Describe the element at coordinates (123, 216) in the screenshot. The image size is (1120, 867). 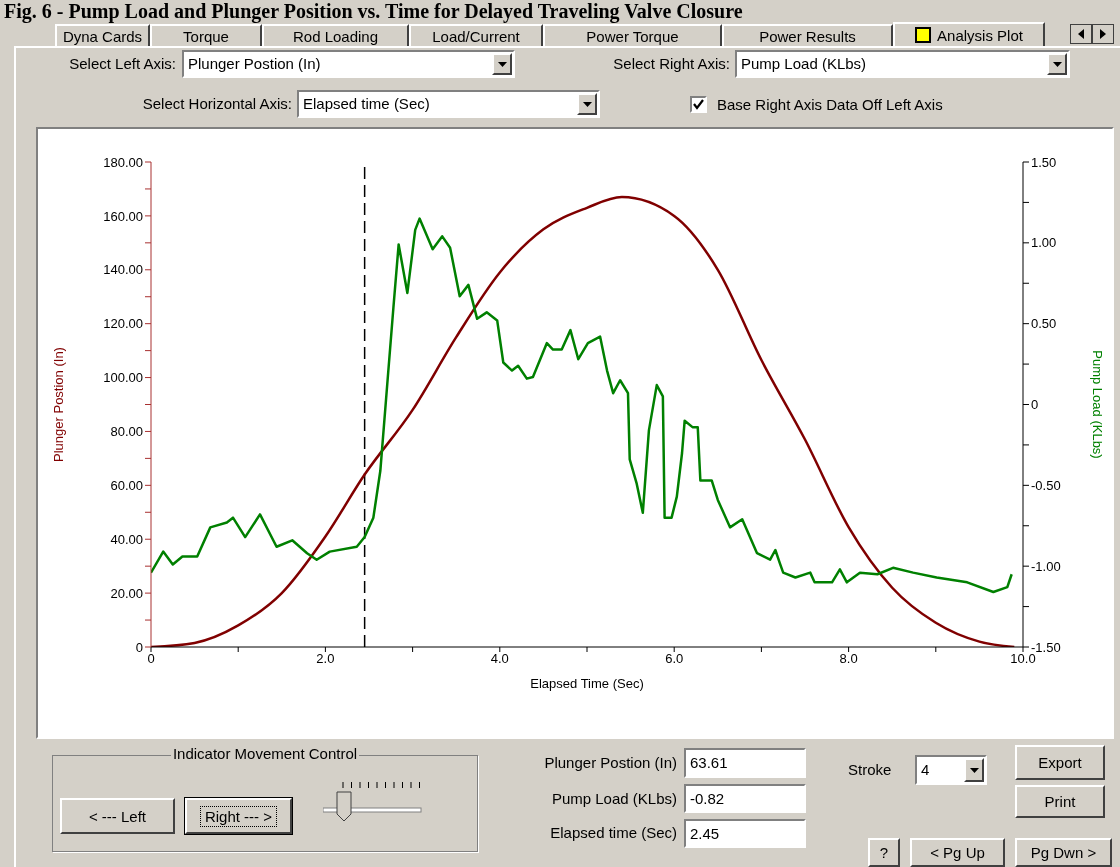
I see `y-tick-label: 160.00` at that location.